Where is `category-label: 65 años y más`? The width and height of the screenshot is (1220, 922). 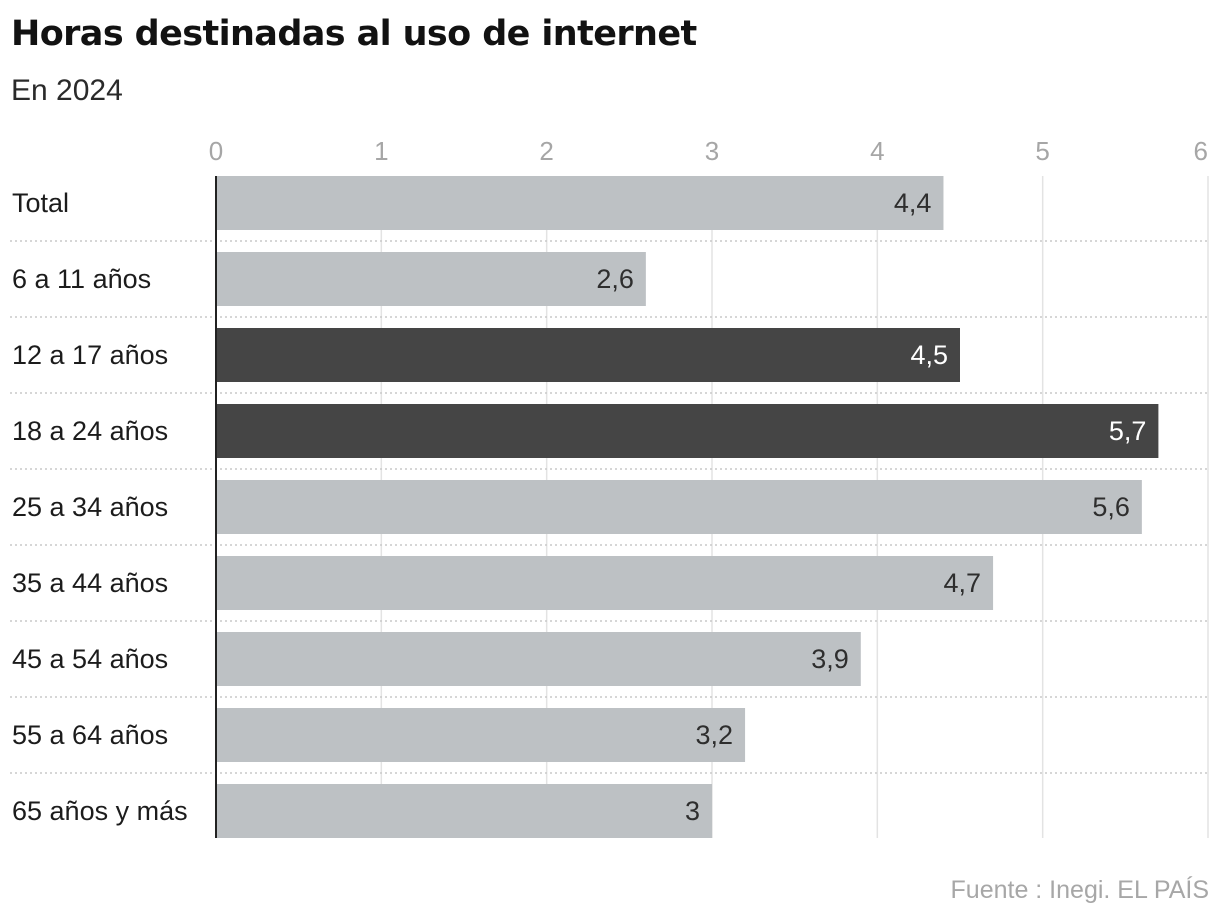
category-label: 65 años y más is located at coordinates (100, 811).